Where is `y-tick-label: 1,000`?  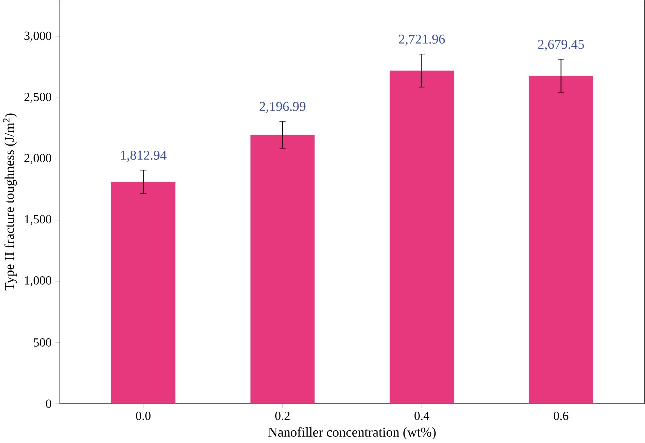
y-tick-label: 1,000 is located at coordinates (38, 281).